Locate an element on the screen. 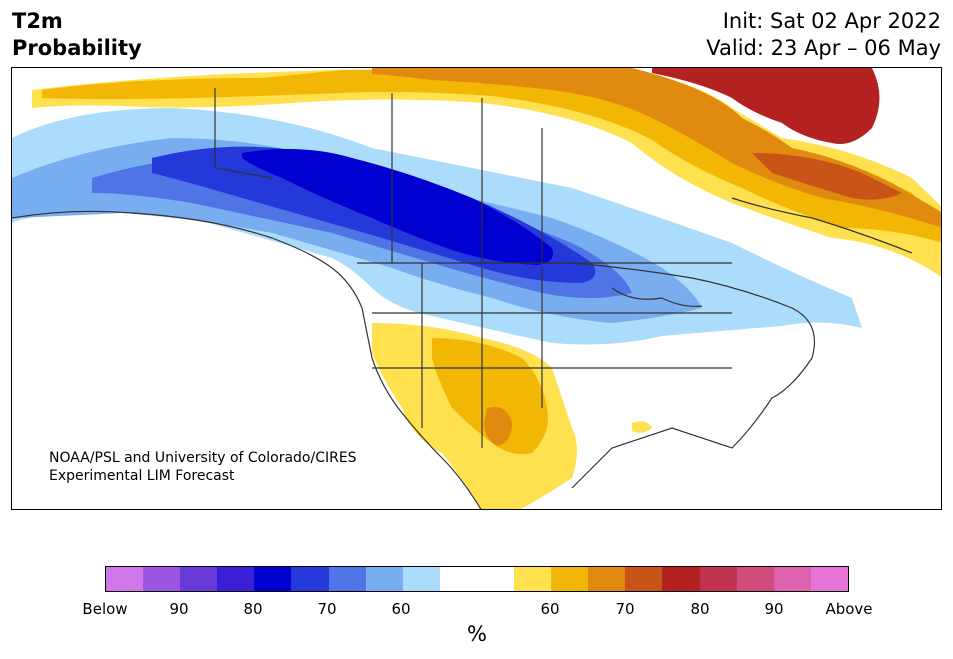  title-line-2: Probability is located at coordinates (77, 48).